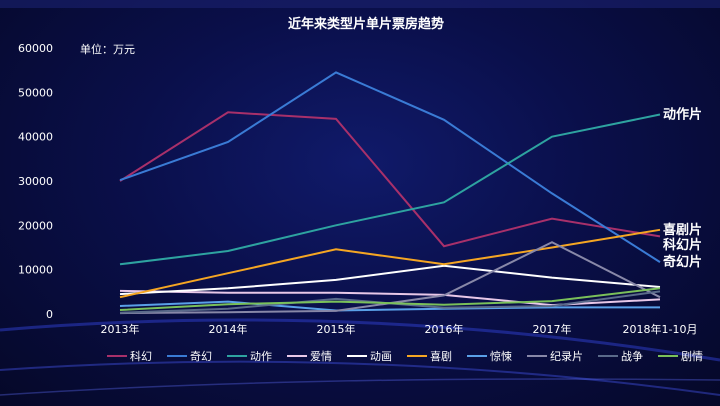 The image size is (720, 406). What do you see at coordinates (35, 270) in the screenshot?
I see `y-tick-label: 10000` at bounding box center [35, 270].